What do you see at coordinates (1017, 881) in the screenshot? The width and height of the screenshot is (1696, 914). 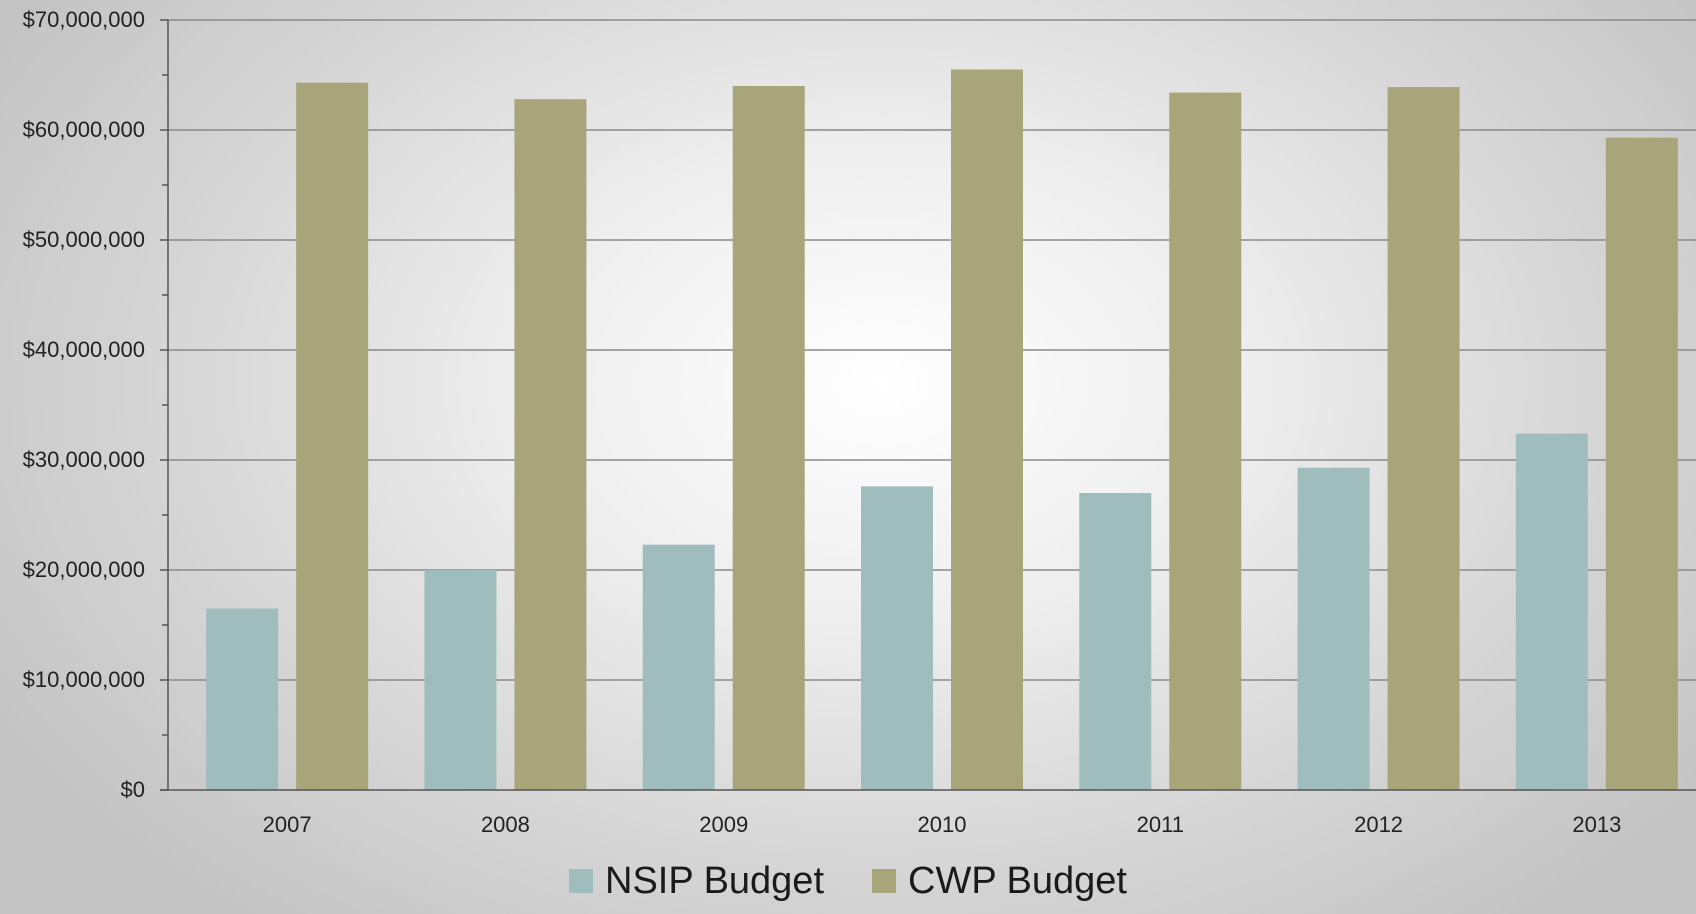 I see `legend-label-cwp: CWP Budget` at bounding box center [1017, 881].